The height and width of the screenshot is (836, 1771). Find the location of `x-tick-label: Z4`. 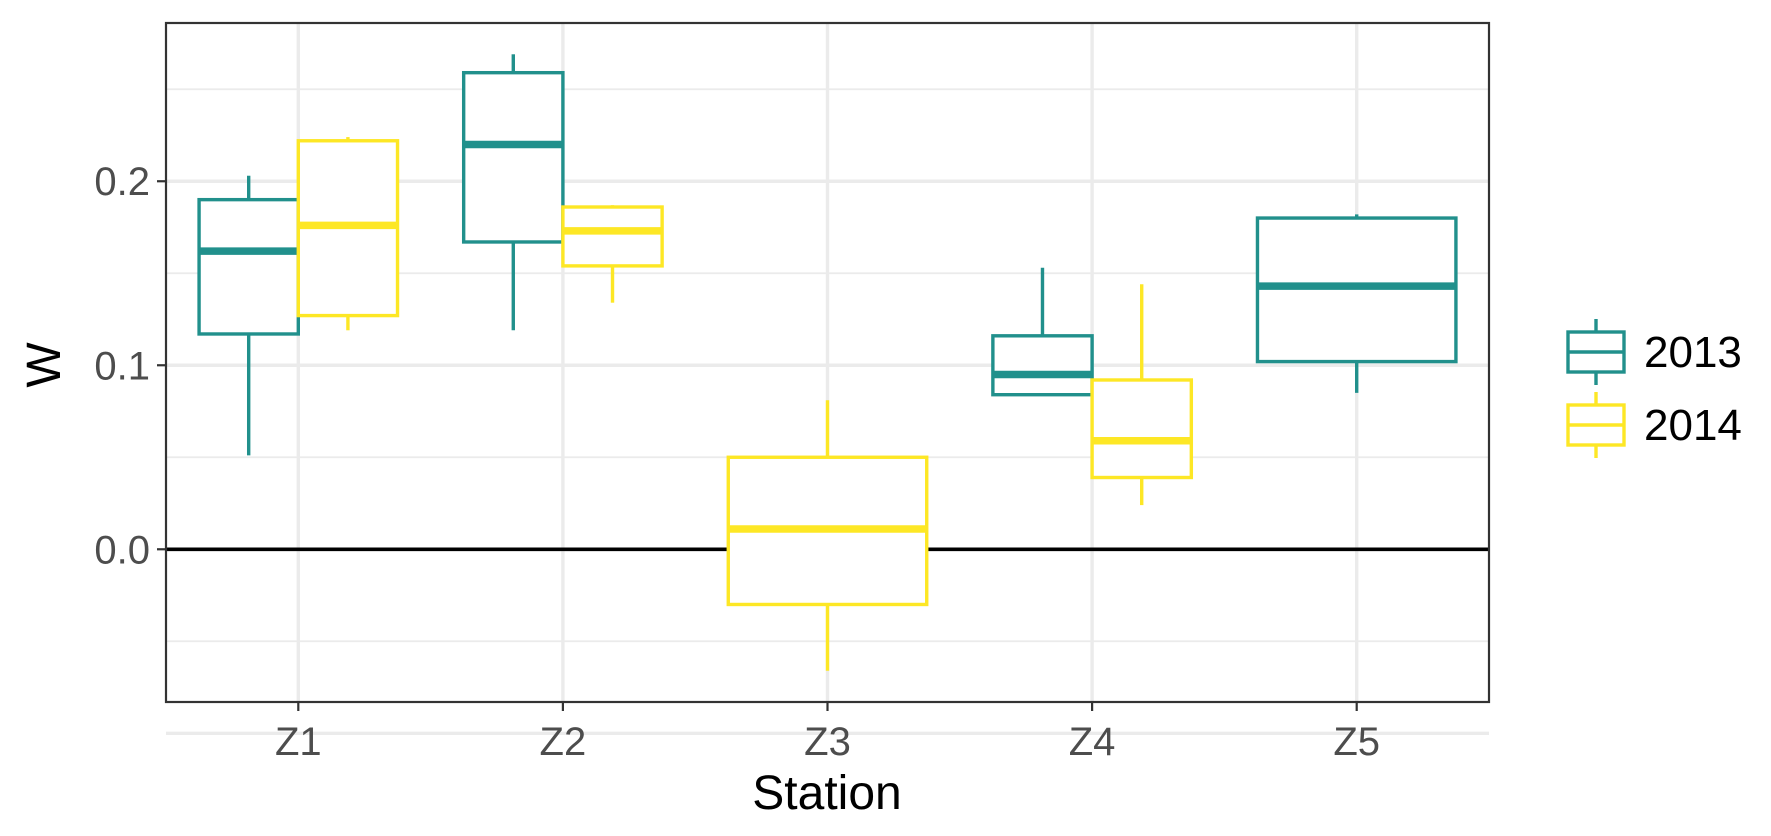

x-tick-label: Z4 is located at coordinates (1092, 742).